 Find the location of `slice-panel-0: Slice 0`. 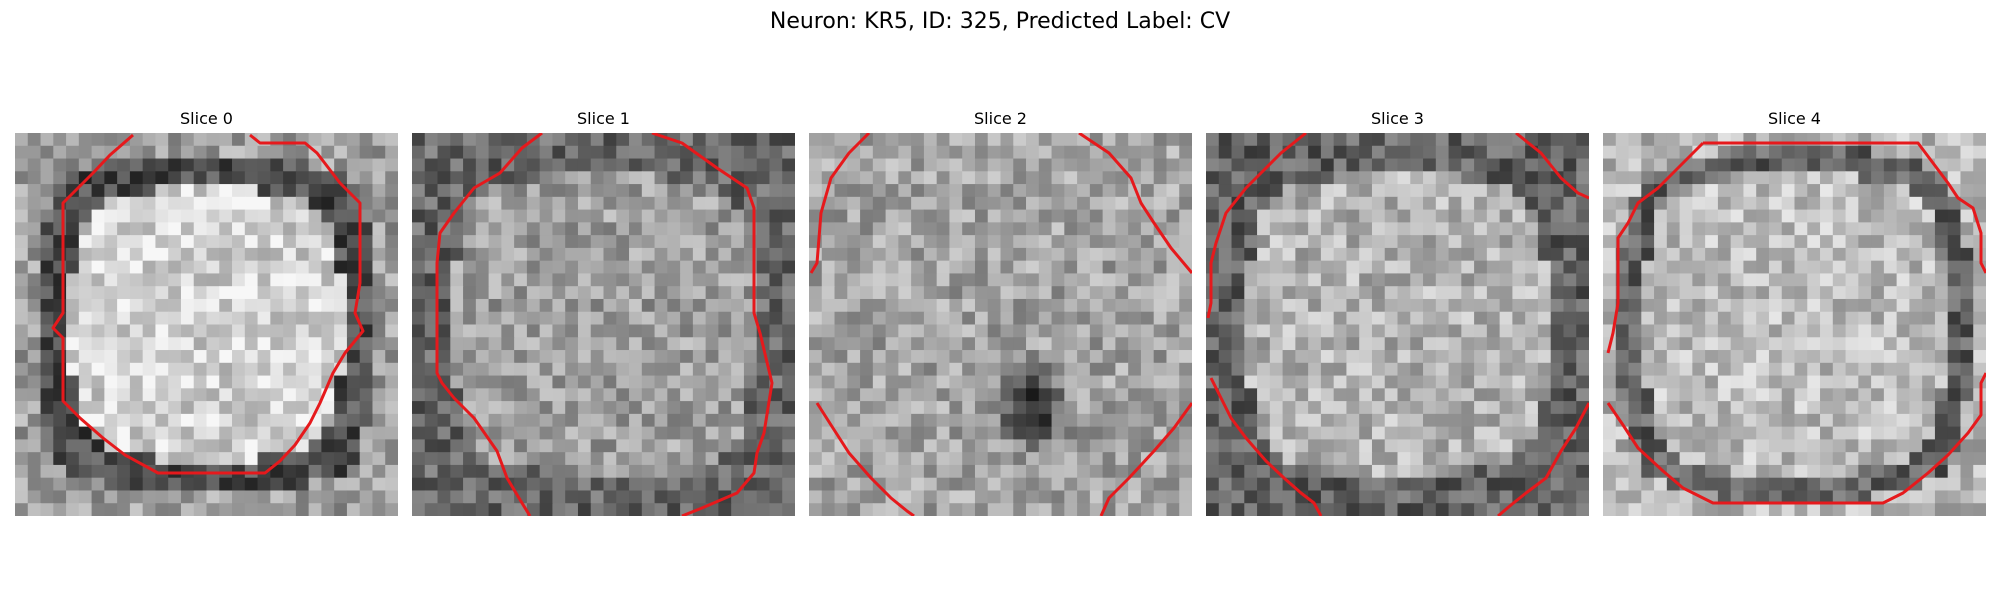

slice-panel-0: Slice 0 is located at coordinates (206, 312).